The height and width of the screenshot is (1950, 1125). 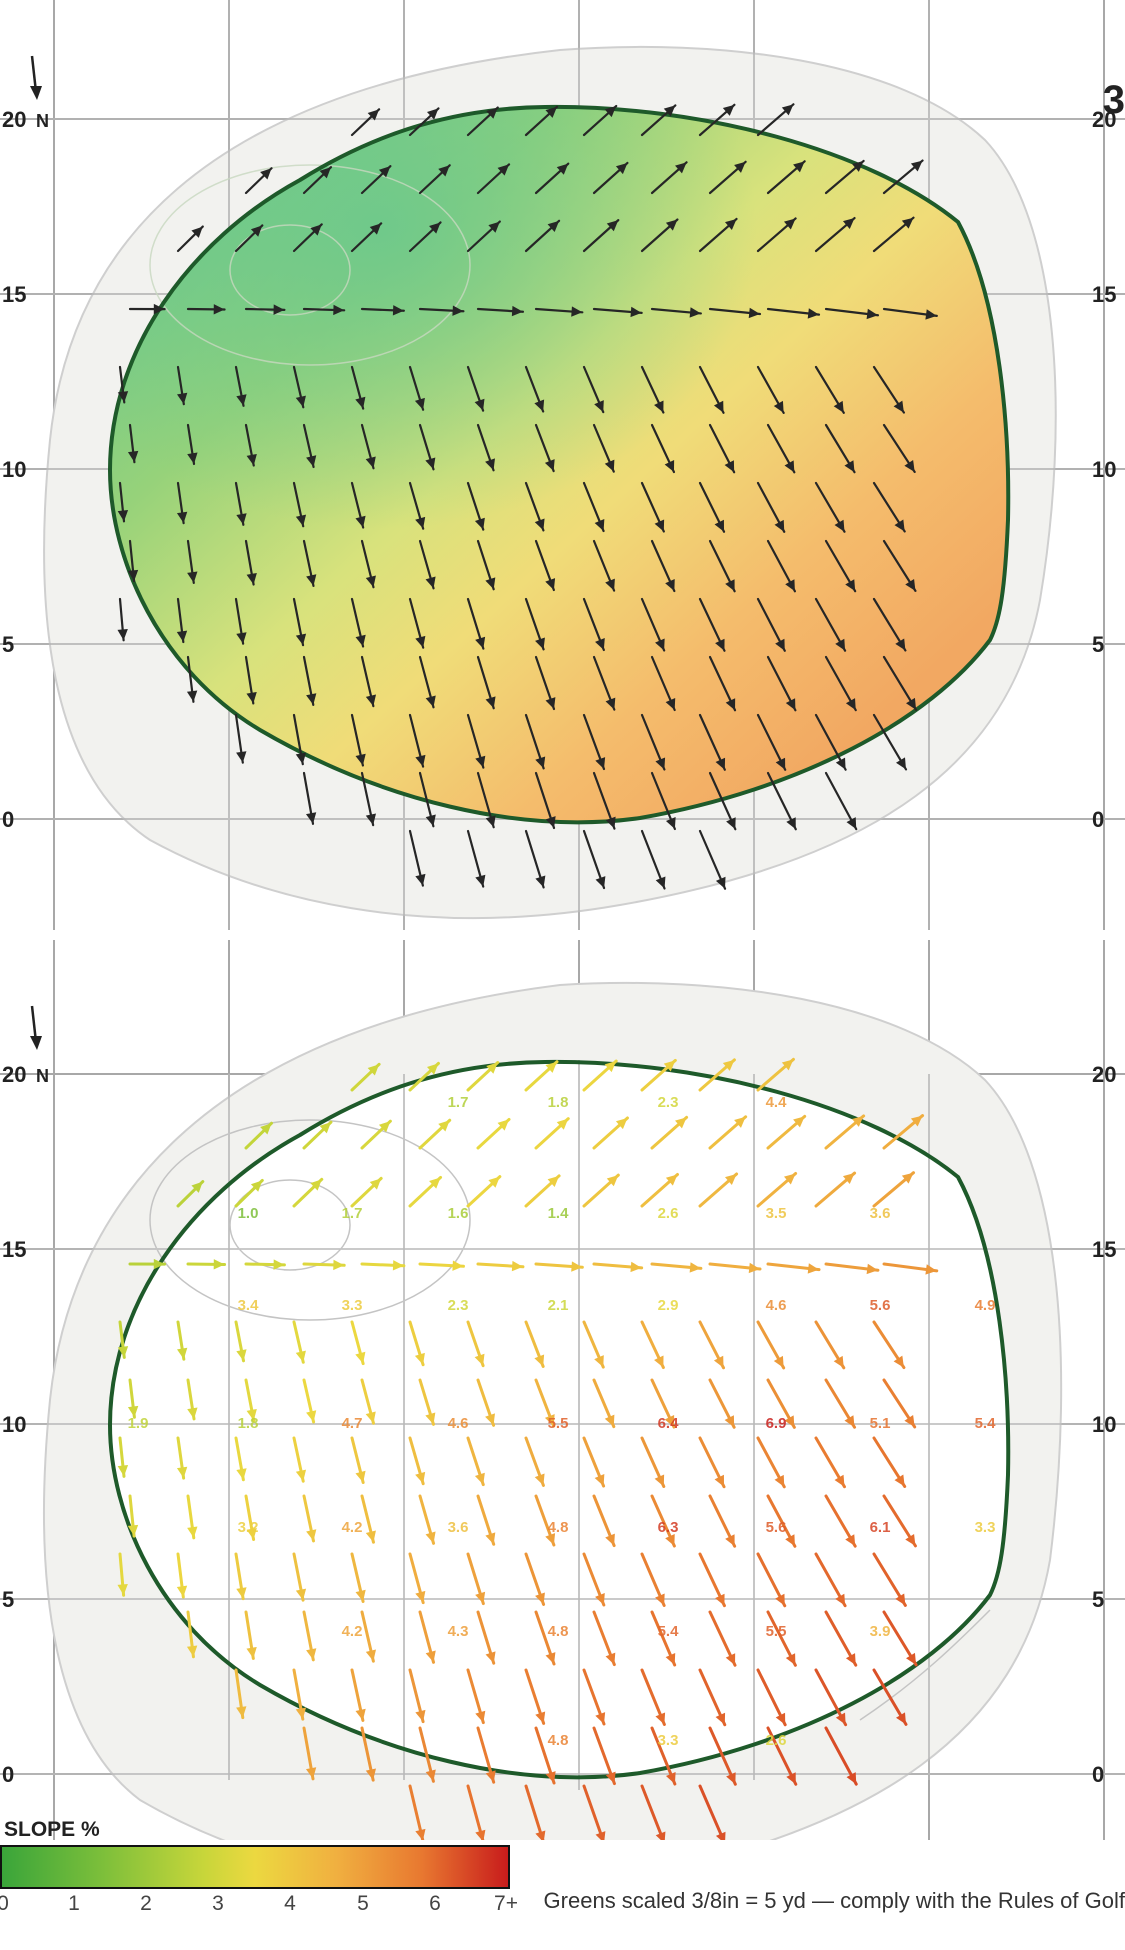 I want to click on slope-percent-label: 5.1, so click(x=880, y=1423).